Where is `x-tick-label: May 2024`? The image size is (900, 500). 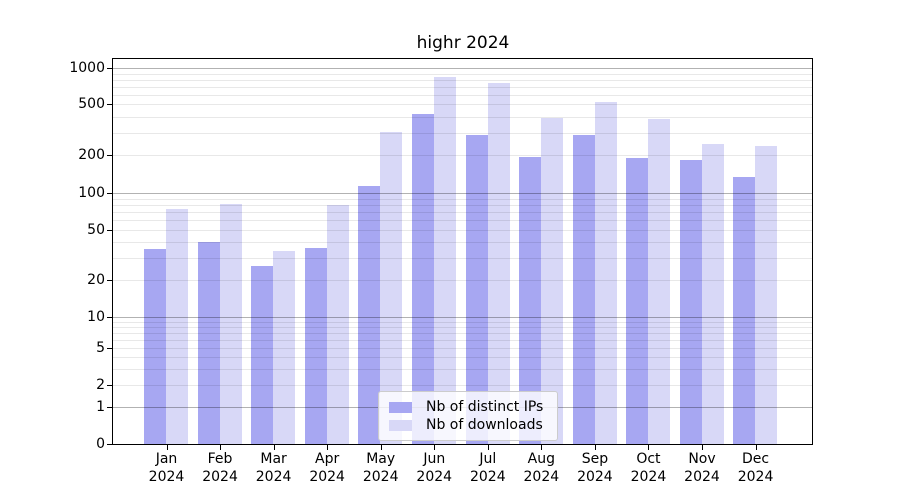
x-tick-label: May 2024 is located at coordinates (381, 468).